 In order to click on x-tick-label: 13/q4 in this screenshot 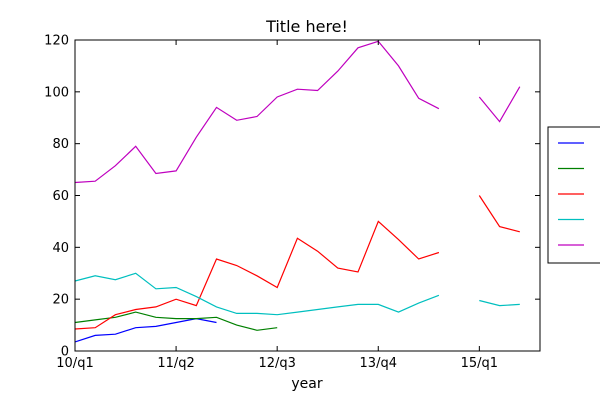, I will do `click(378, 363)`.